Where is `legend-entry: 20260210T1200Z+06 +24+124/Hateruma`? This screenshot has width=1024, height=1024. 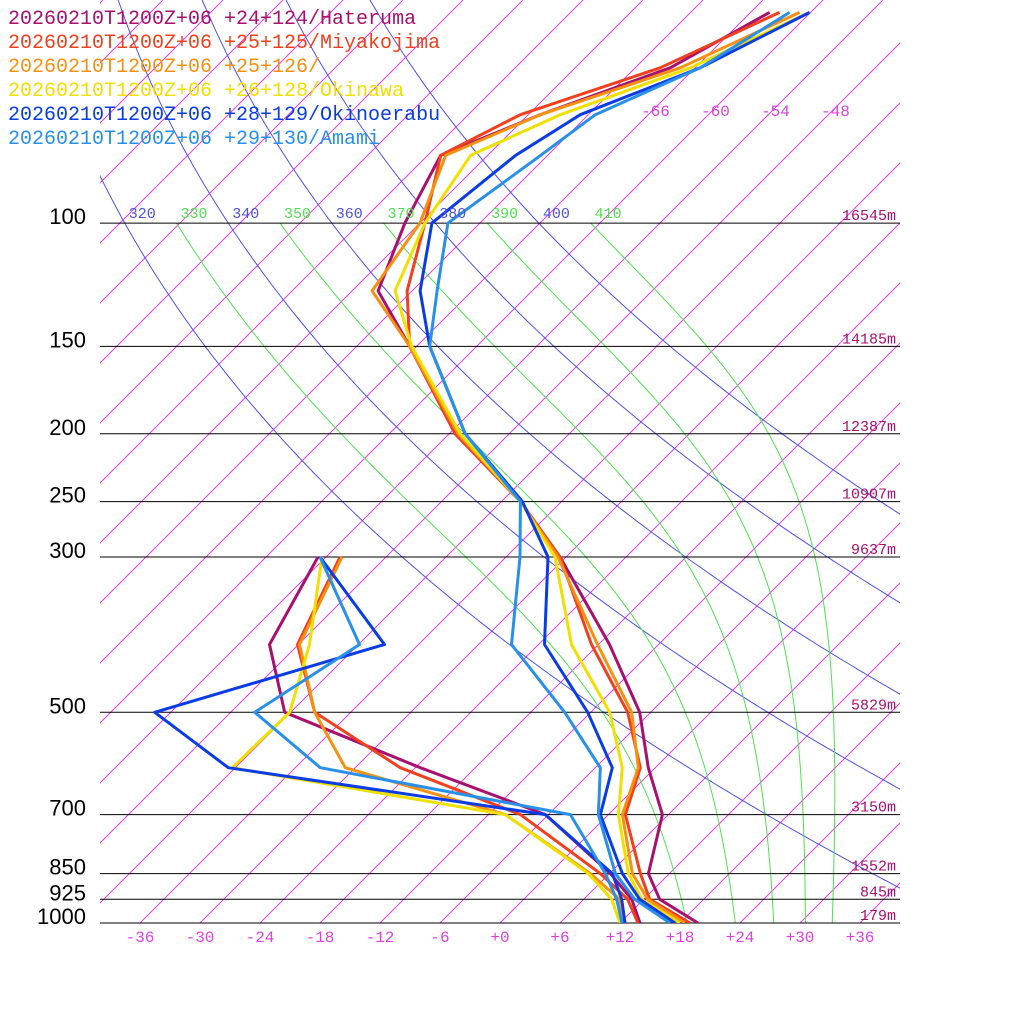
legend-entry: 20260210T1200Z+06 +24+124/Hateruma is located at coordinates (212, 19).